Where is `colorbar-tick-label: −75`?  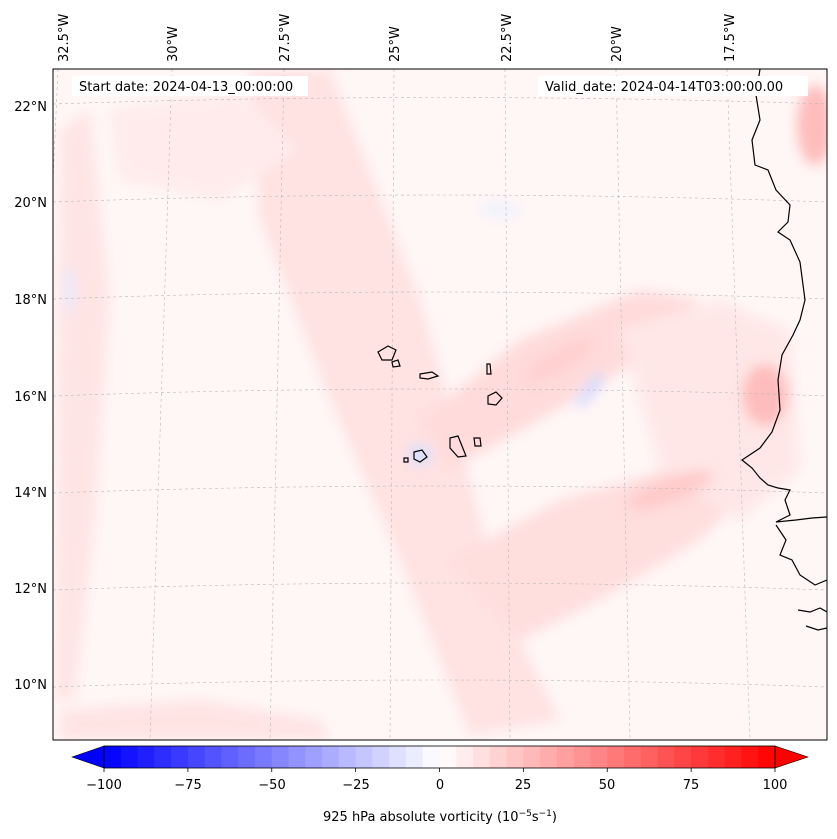 colorbar-tick-label: −75 is located at coordinates (187, 785).